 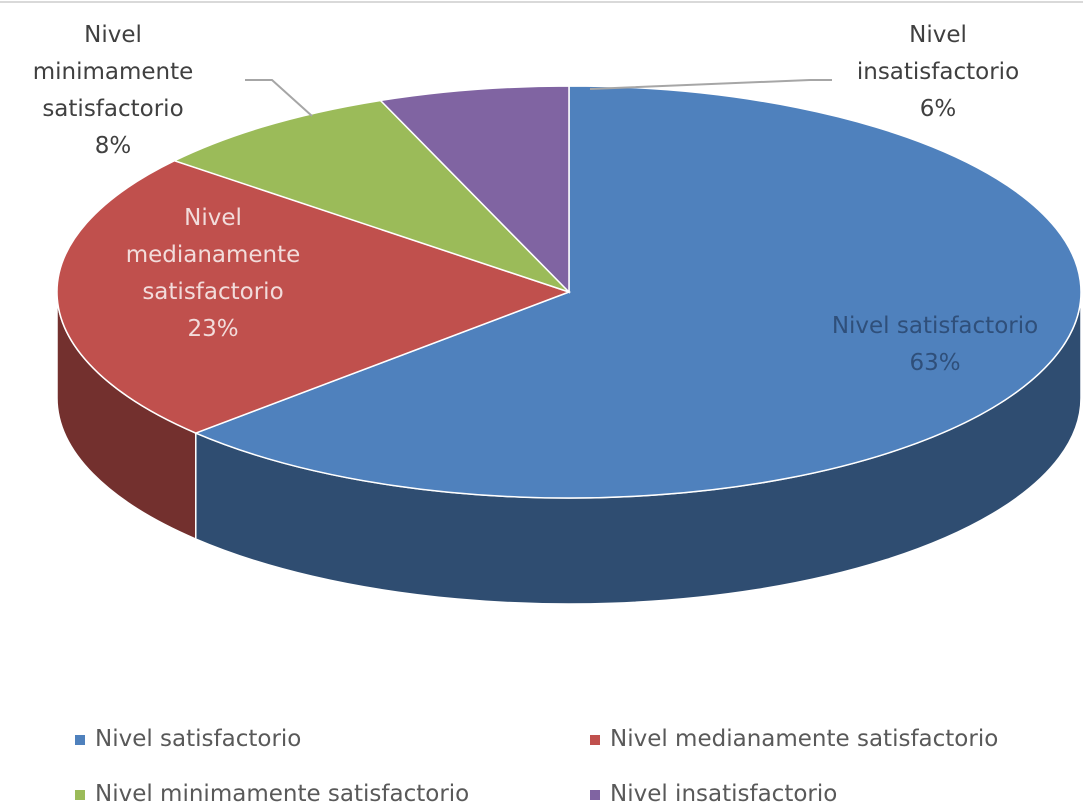 I want to click on label-category: Nivel minimamente satisfactorio, so click(x=113, y=72).